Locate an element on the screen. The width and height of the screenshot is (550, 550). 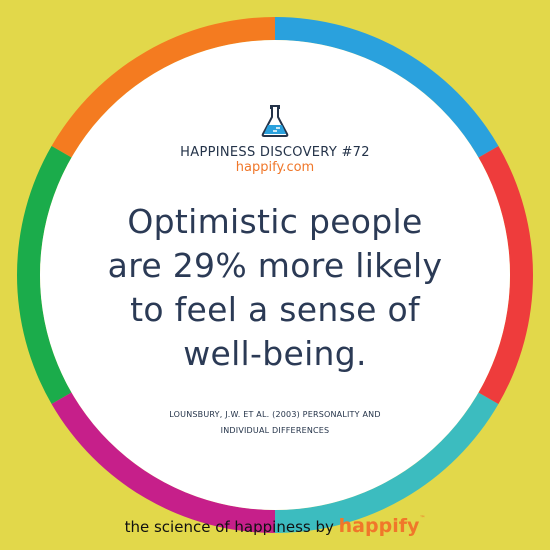
footer: the science of happiness by happify™ is located at coordinates (275, 526).